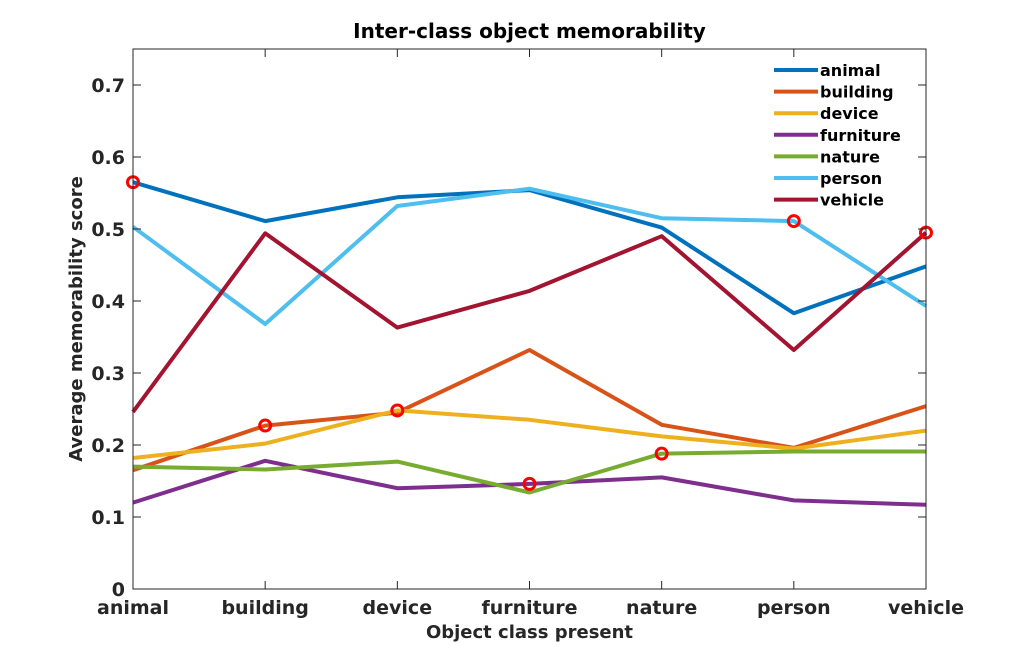 The height and width of the screenshot is (663, 1024). What do you see at coordinates (851, 178) in the screenshot?
I see `legend-label-person: person` at bounding box center [851, 178].